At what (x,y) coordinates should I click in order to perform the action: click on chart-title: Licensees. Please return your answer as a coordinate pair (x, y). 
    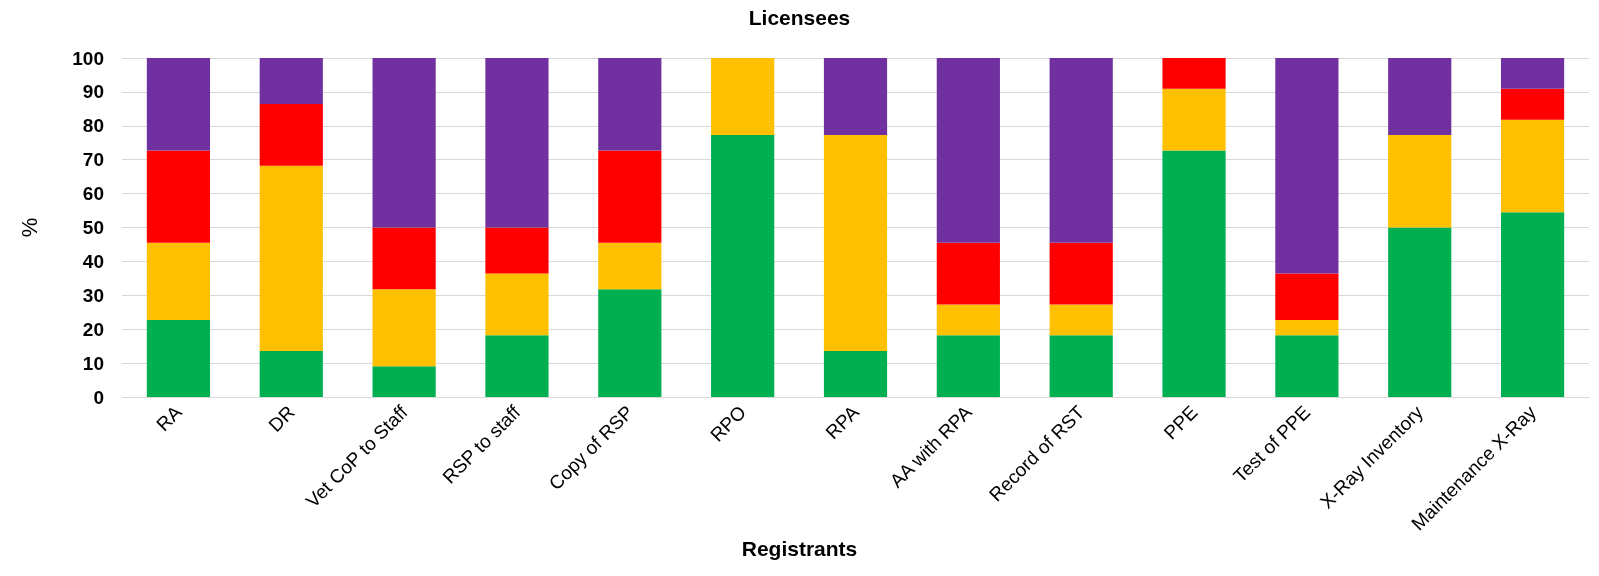
    Looking at the image, I should click on (799, 17).